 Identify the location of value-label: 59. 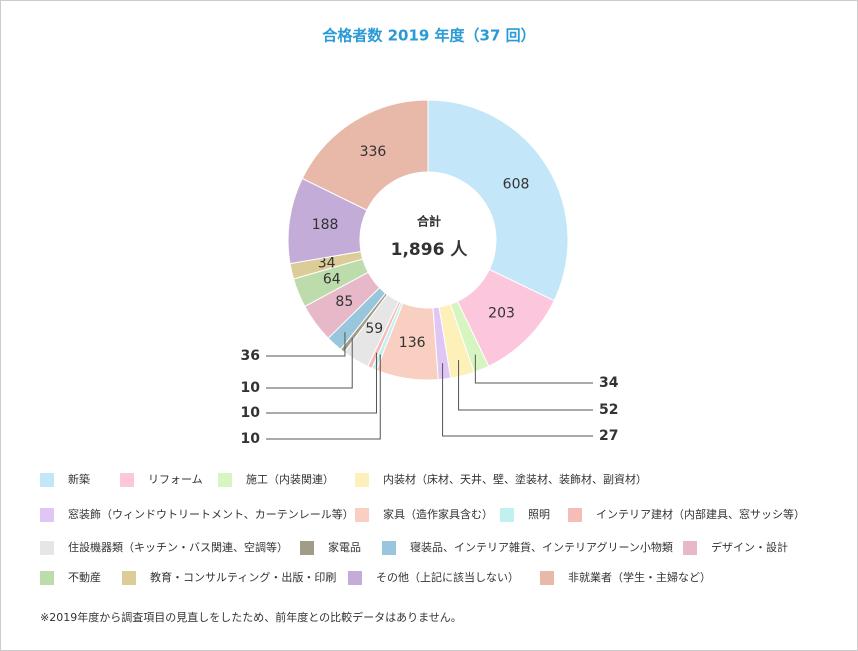
(374, 329).